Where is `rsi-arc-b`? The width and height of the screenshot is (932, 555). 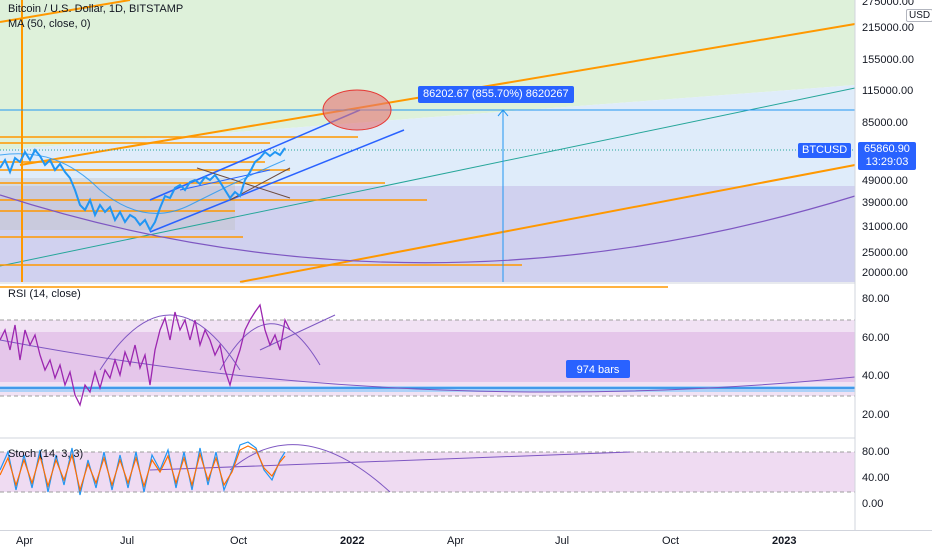
rsi-arc-b is located at coordinates (270, 347).